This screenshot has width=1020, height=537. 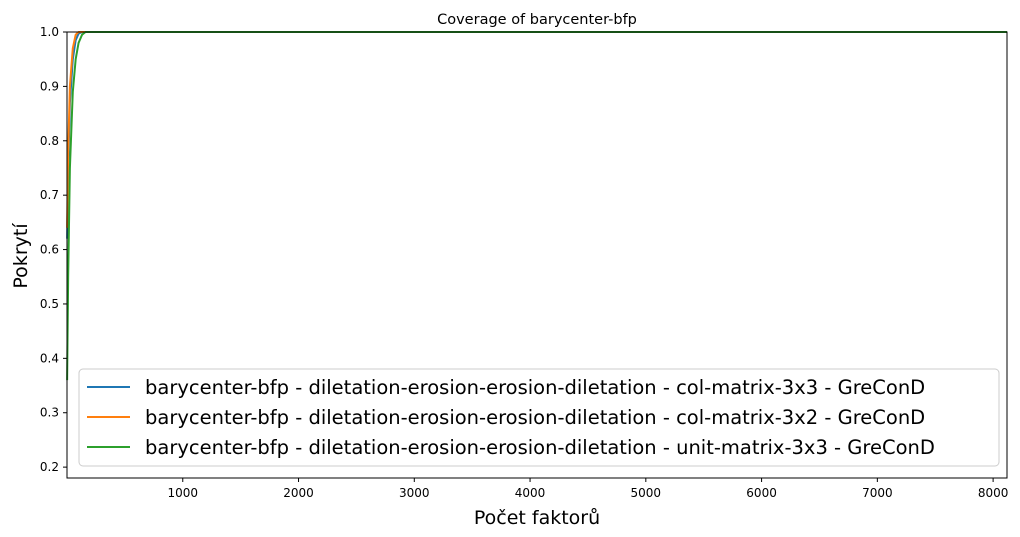 I want to click on y-axis: 0.2 0.3 0.4 0.5 0.6 0.7 0.8 0.9 1.0, so click(x=53, y=249).